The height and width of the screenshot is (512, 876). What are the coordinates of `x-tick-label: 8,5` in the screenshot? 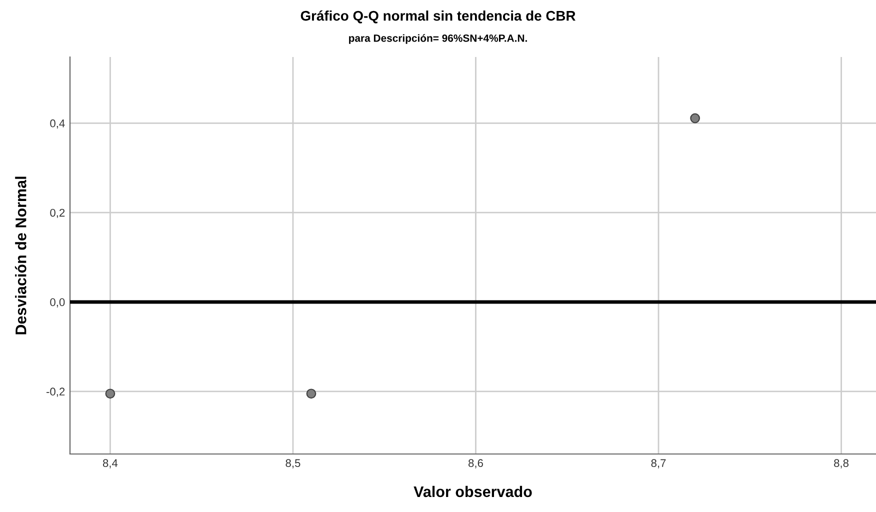 It's located at (293, 463).